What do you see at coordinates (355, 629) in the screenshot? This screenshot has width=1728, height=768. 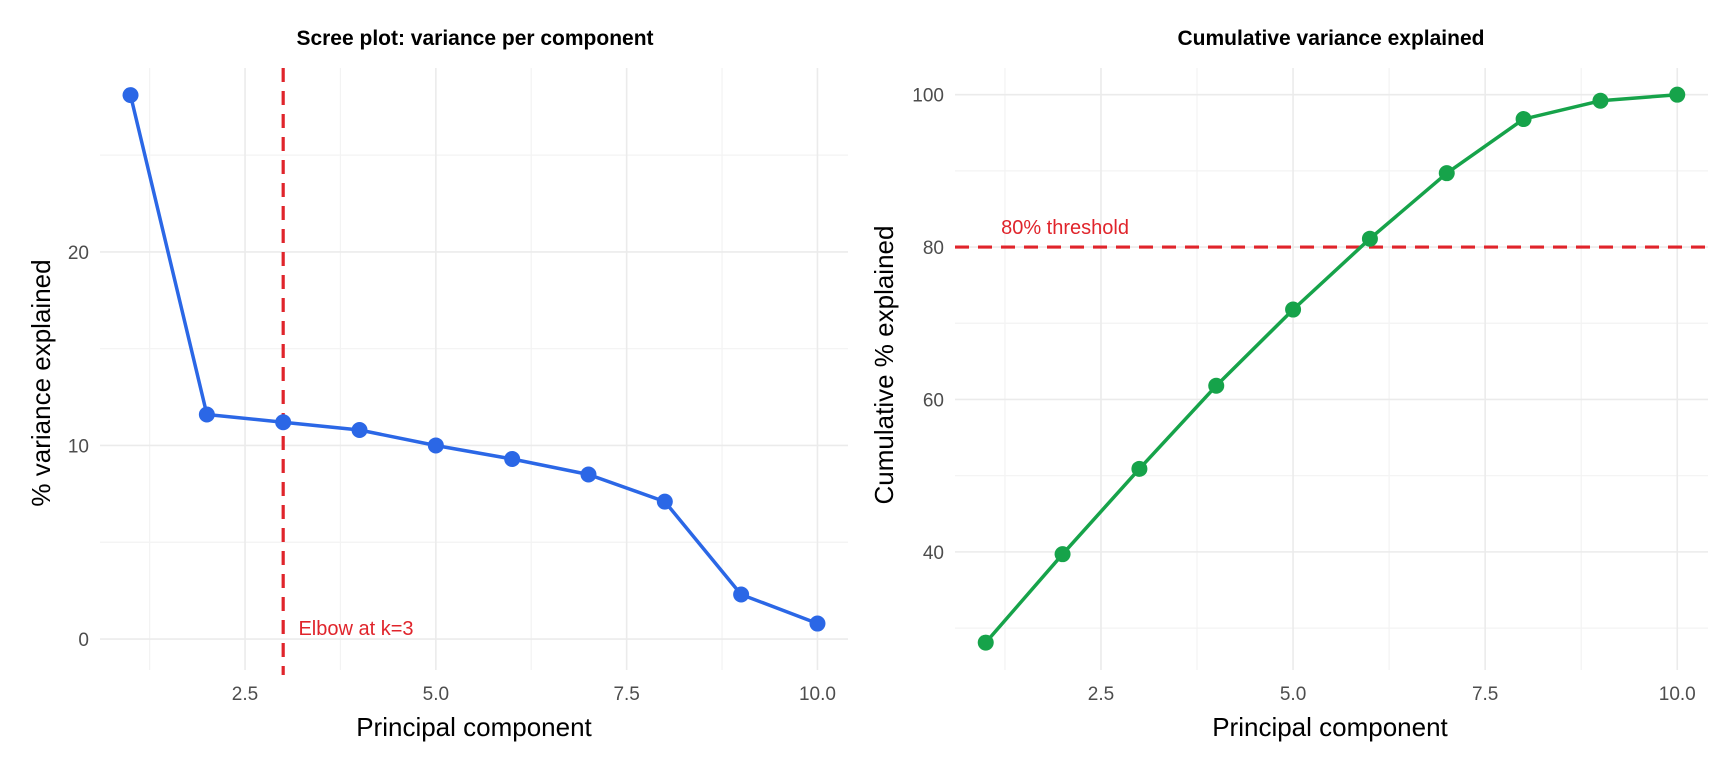 I see `scree-elbow-annotation: Elbow at k=3` at bounding box center [355, 629].